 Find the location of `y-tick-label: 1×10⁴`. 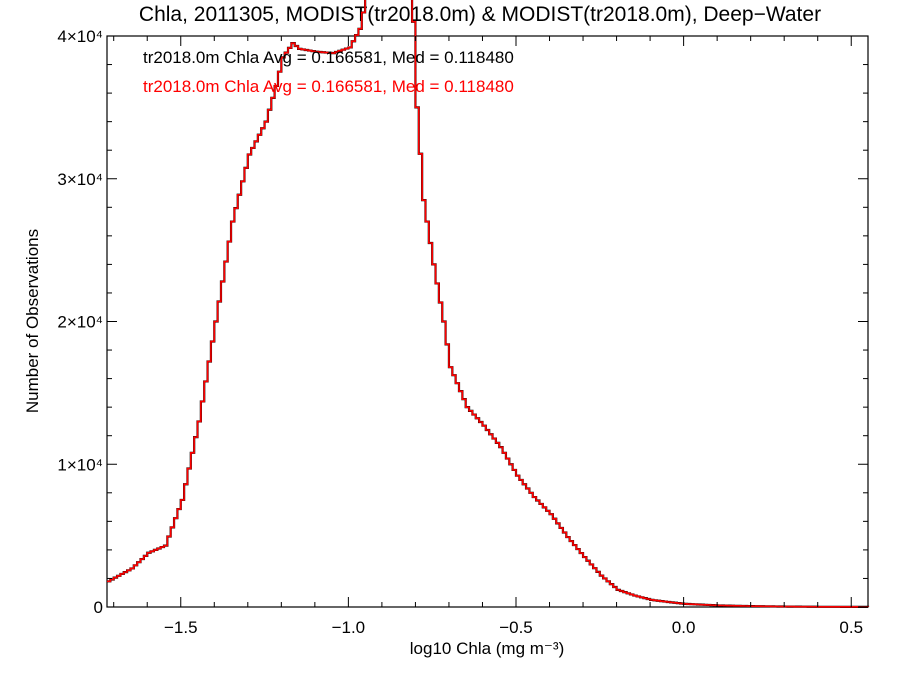

y-tick-label: 1×10⁴ is located at coordinates (80, 464).